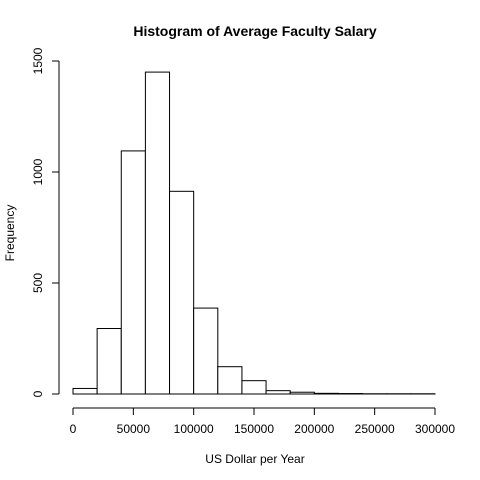 The image size is (480, 480). What do you see at coordinates (254, 429) in the screenshot?
I see `x-tick-label: 150000` at bounding box center [254, 429].